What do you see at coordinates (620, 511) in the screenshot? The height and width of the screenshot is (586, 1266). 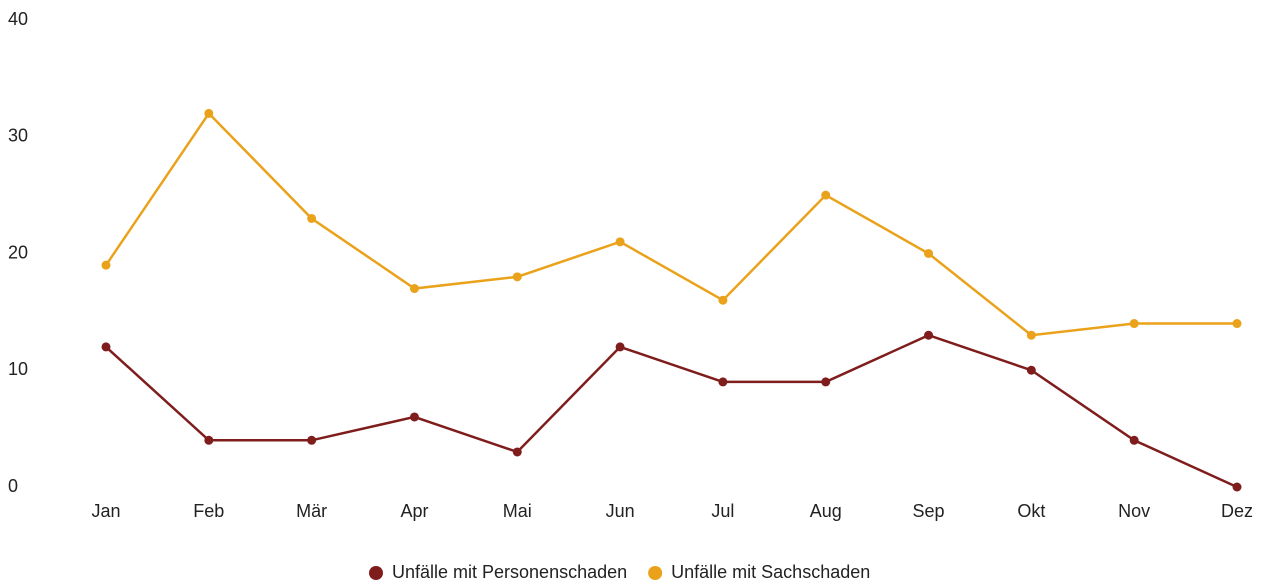 I see `x-tick-label: Jun` at bounding box center [620, 511].